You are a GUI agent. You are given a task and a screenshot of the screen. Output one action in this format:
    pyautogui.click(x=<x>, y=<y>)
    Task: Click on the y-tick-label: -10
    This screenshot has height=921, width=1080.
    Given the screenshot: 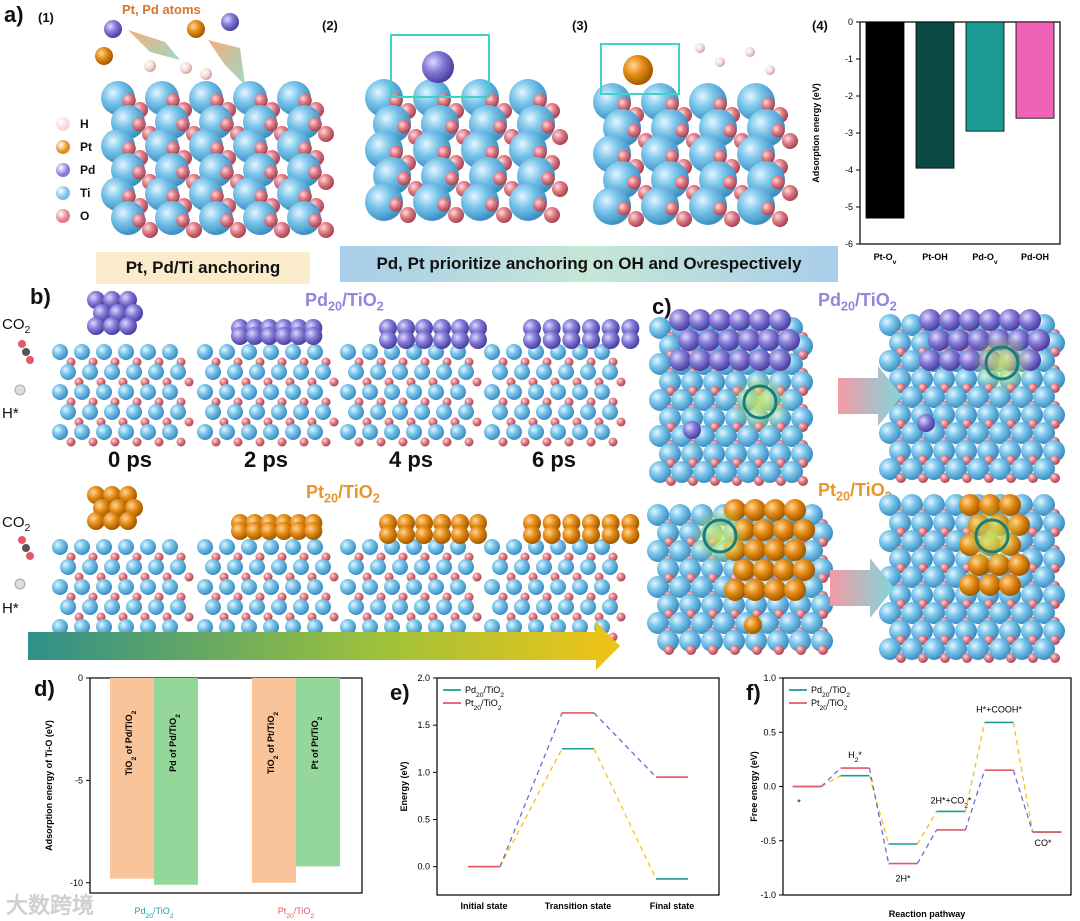 What is the action you would take?
    pyautogui.click(x=76, y=883)
    